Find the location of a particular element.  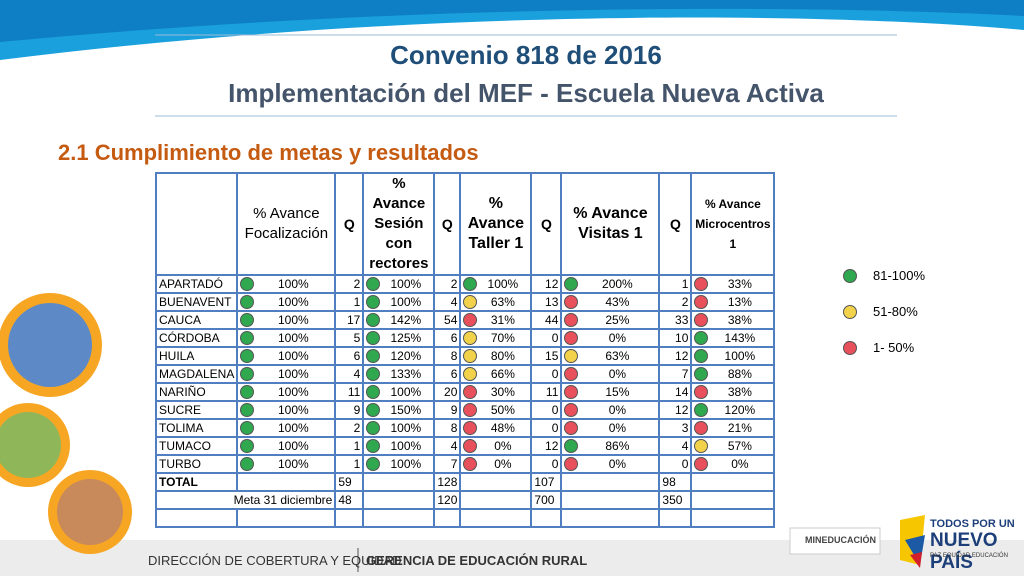

count-cell: 17 is located at coordinates (349, 320).